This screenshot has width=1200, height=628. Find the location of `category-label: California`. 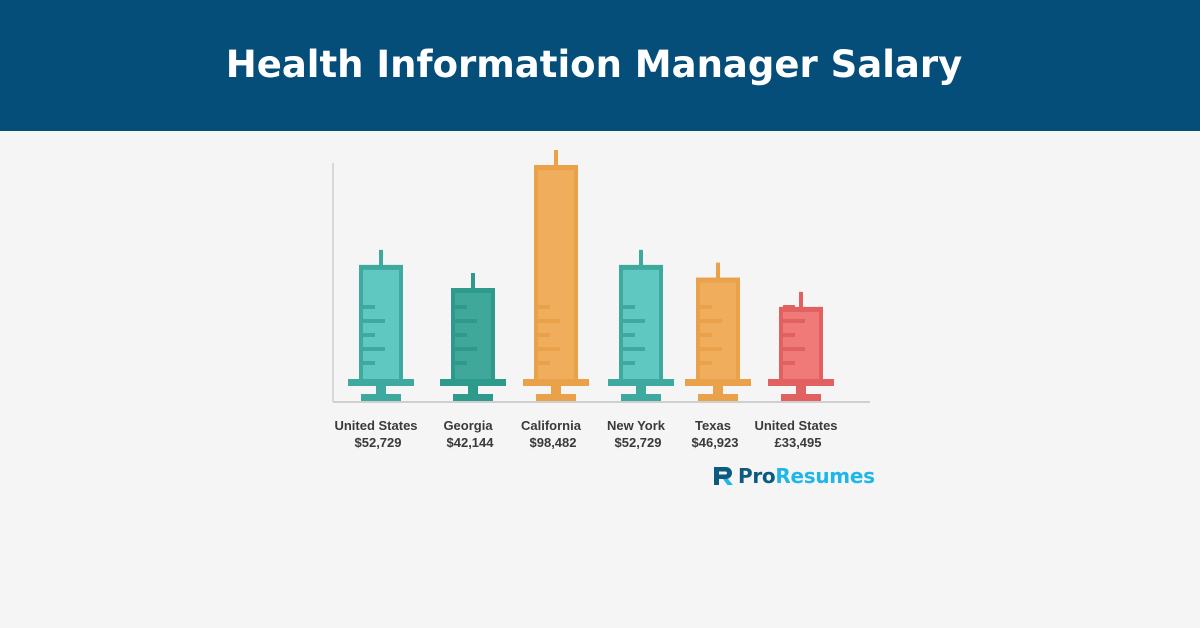

category-label: California is located at coordinates (551, 425).